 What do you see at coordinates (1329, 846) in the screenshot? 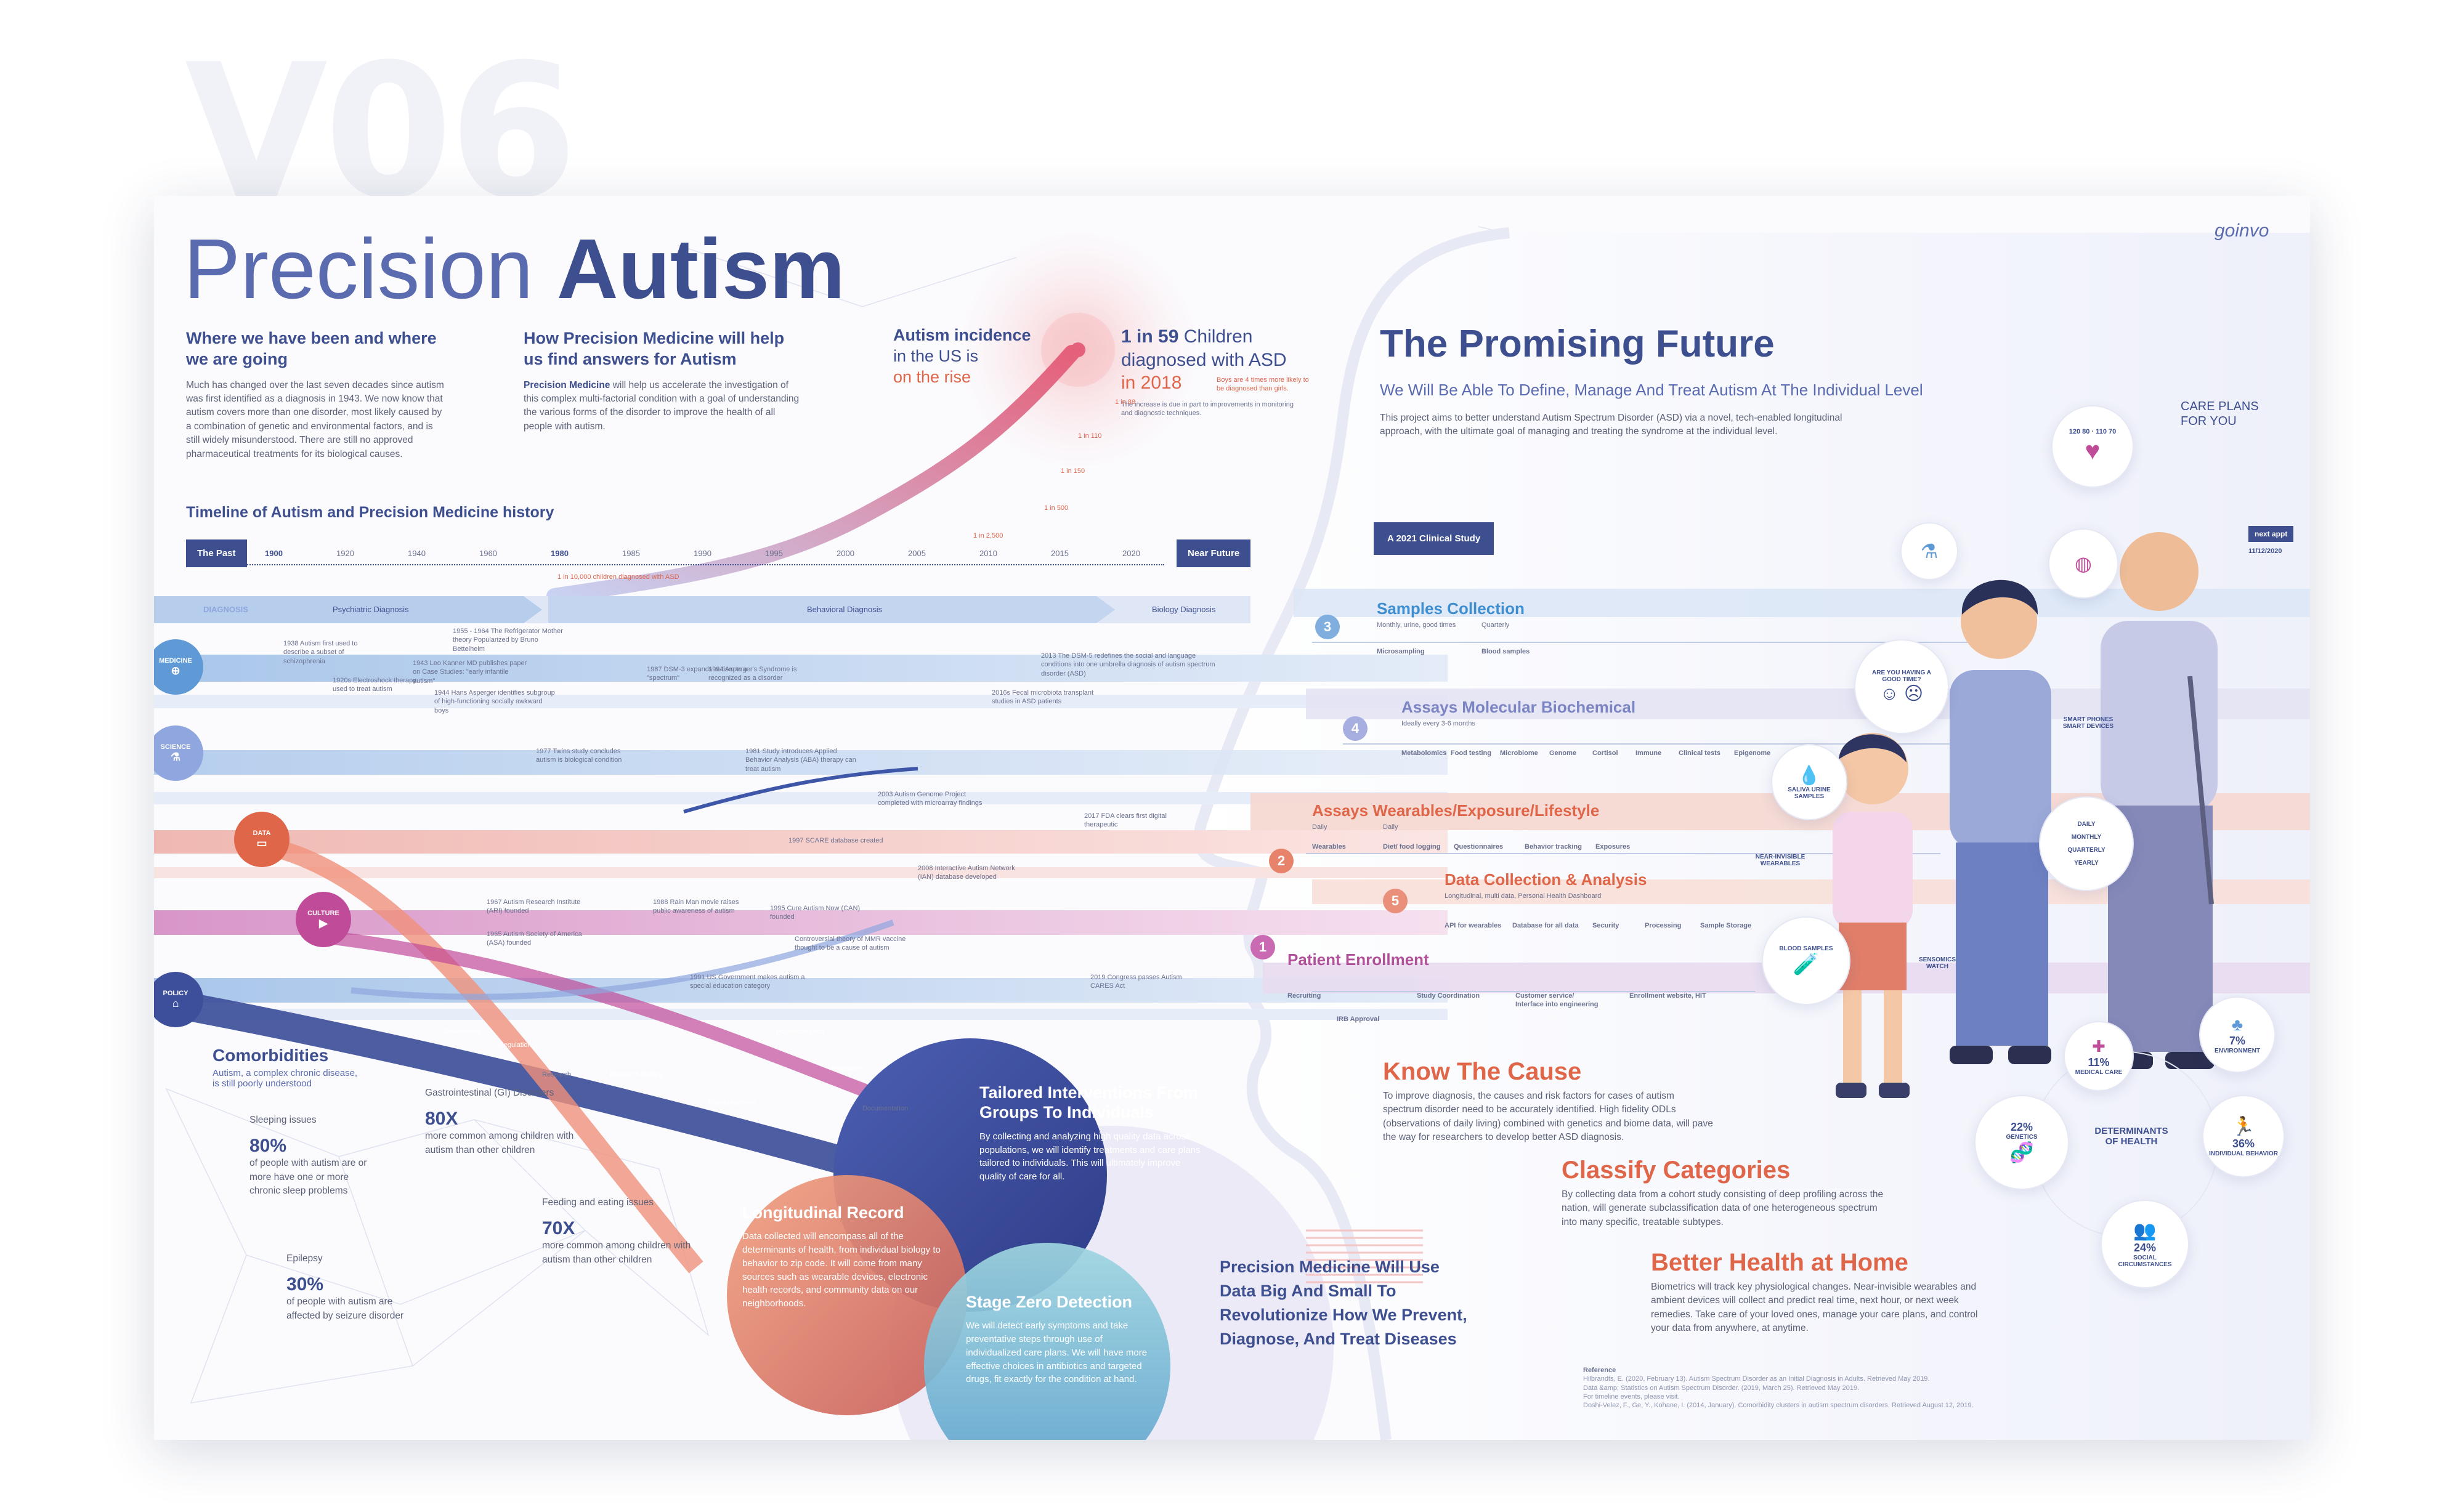
I see `step-2-item-wearables: Wearables` at bounding box center [1329, 846].